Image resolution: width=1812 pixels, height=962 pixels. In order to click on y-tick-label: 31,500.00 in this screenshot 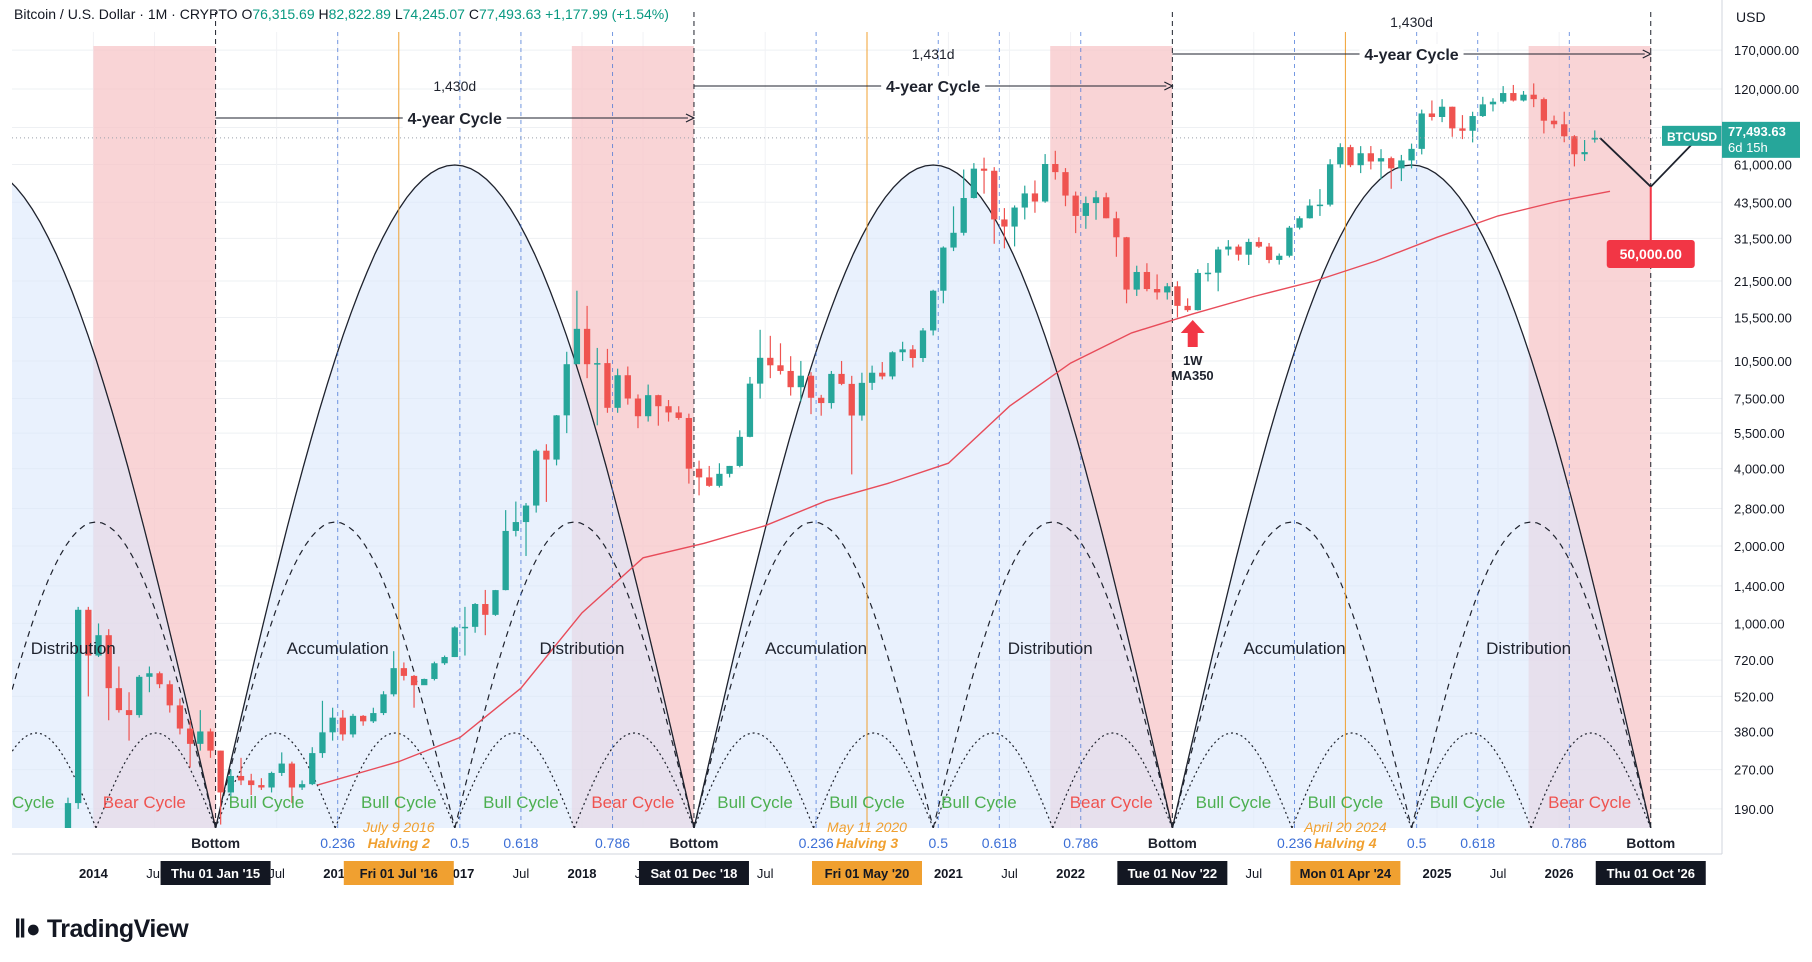, I will do `click(1763, 238)`.